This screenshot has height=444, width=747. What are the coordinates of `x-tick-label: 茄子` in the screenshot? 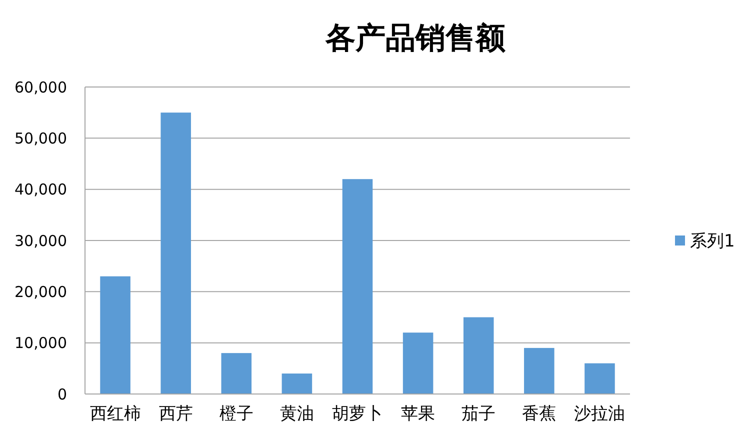 It's located at (479, 414).